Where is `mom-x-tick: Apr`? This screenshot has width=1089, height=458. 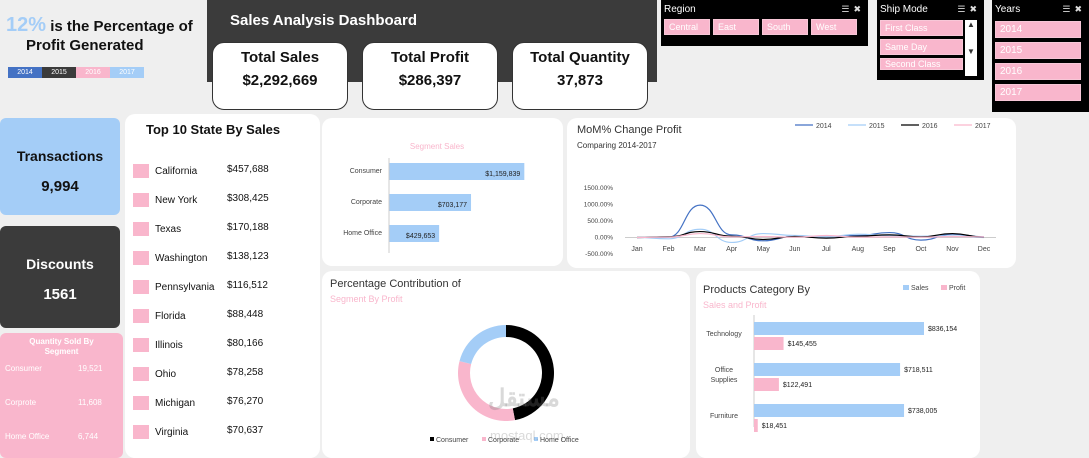 mom-x-tick: Apr is located at coordinates (732, 249).